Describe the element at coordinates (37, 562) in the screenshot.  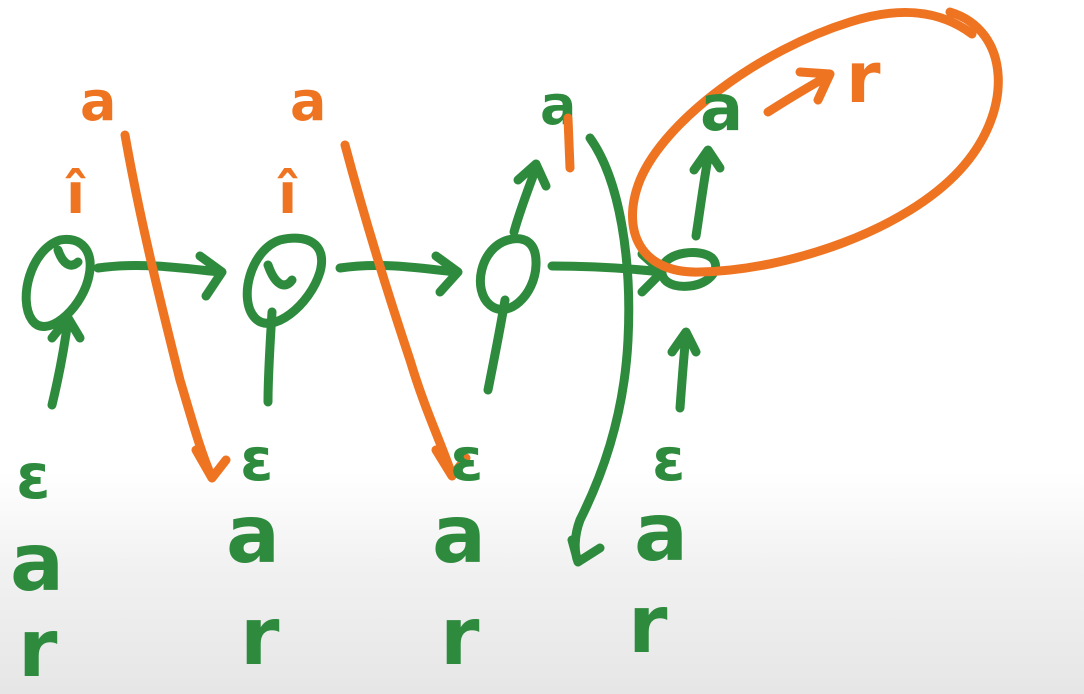
I see `input-a-1: a` at that location.